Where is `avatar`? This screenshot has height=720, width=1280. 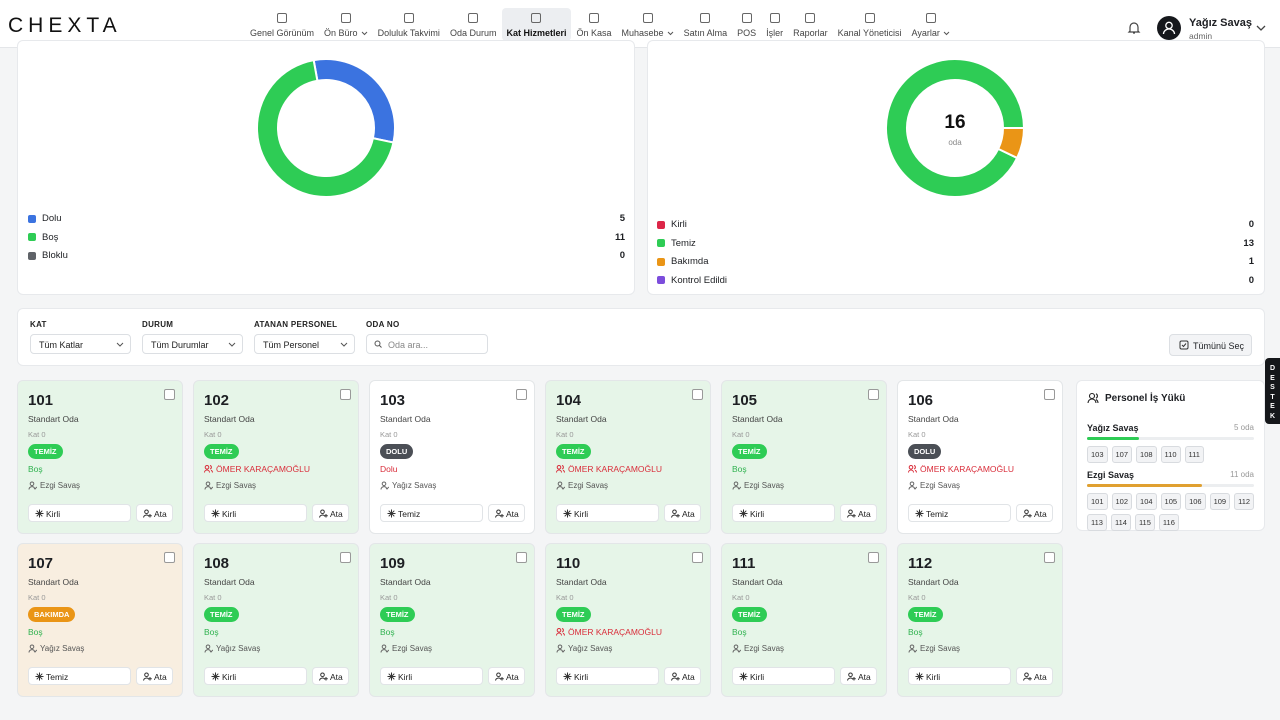 avatar is located at coordinates (1169, 28).